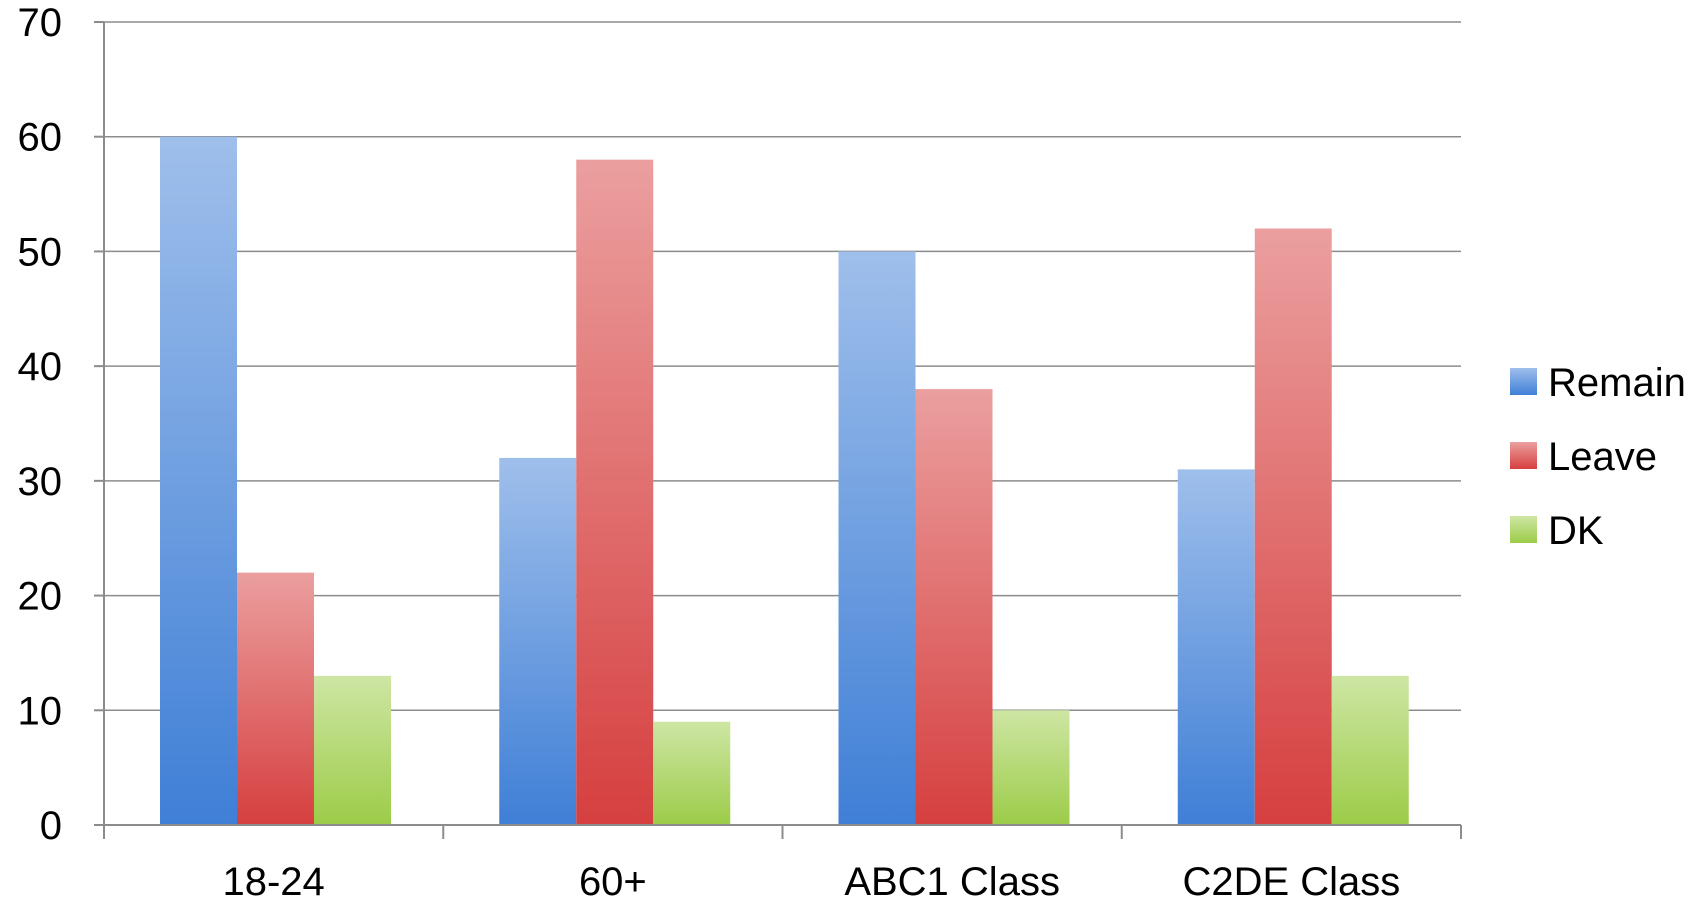 The image size is (1695, 913). What do you see at coordinates (40, 482) in the screenshot?
I see `y-tick-label: 30` at bounding box center [40, 482].